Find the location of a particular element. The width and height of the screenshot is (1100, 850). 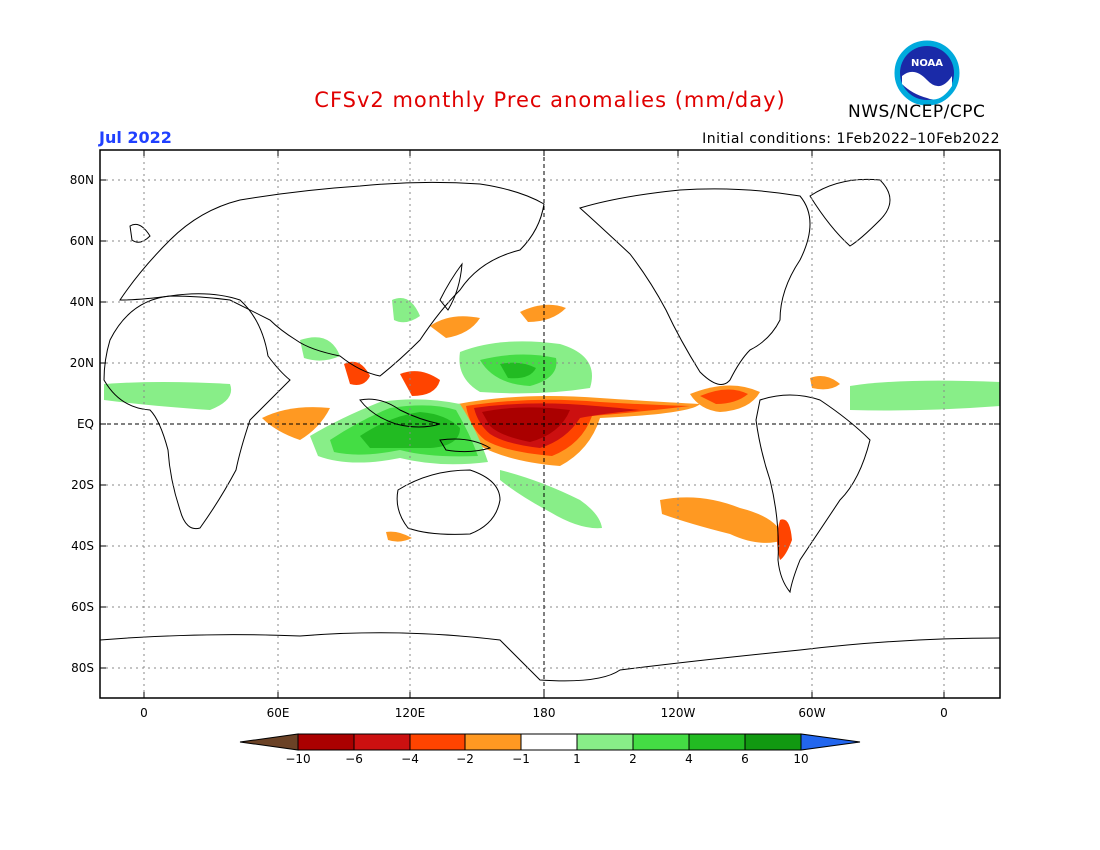

lat-label: 20S is located at coordinates (82, 485).